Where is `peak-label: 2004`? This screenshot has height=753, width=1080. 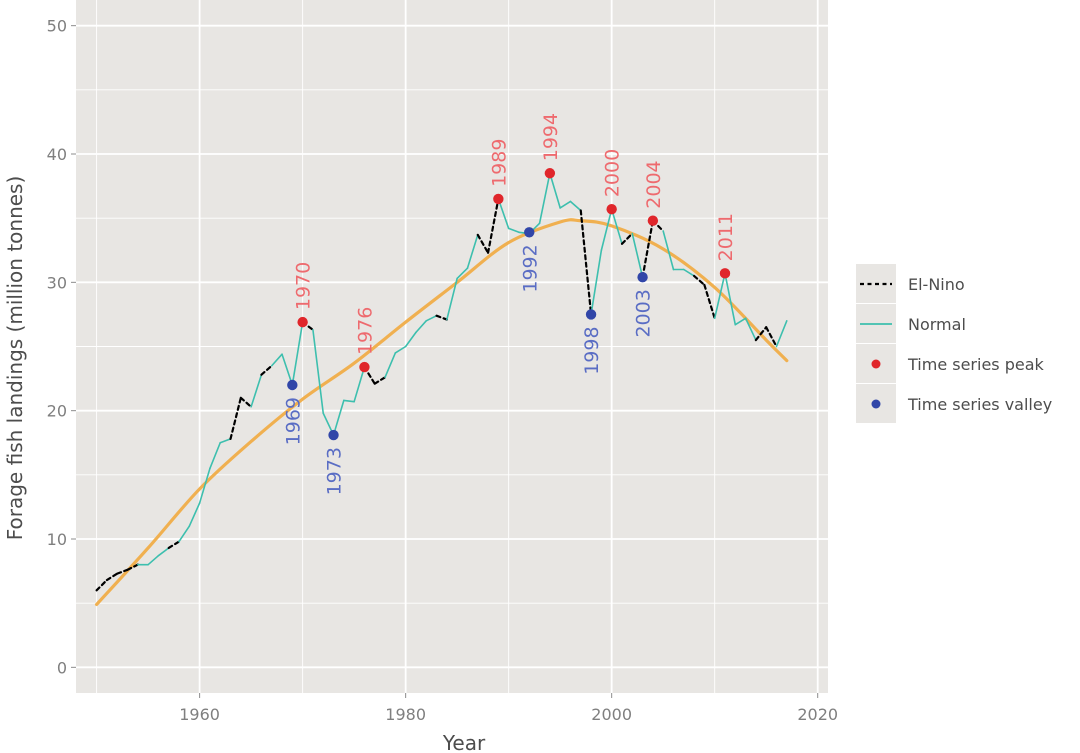 peak-label: 2004 is located at coordinates (654, 184).